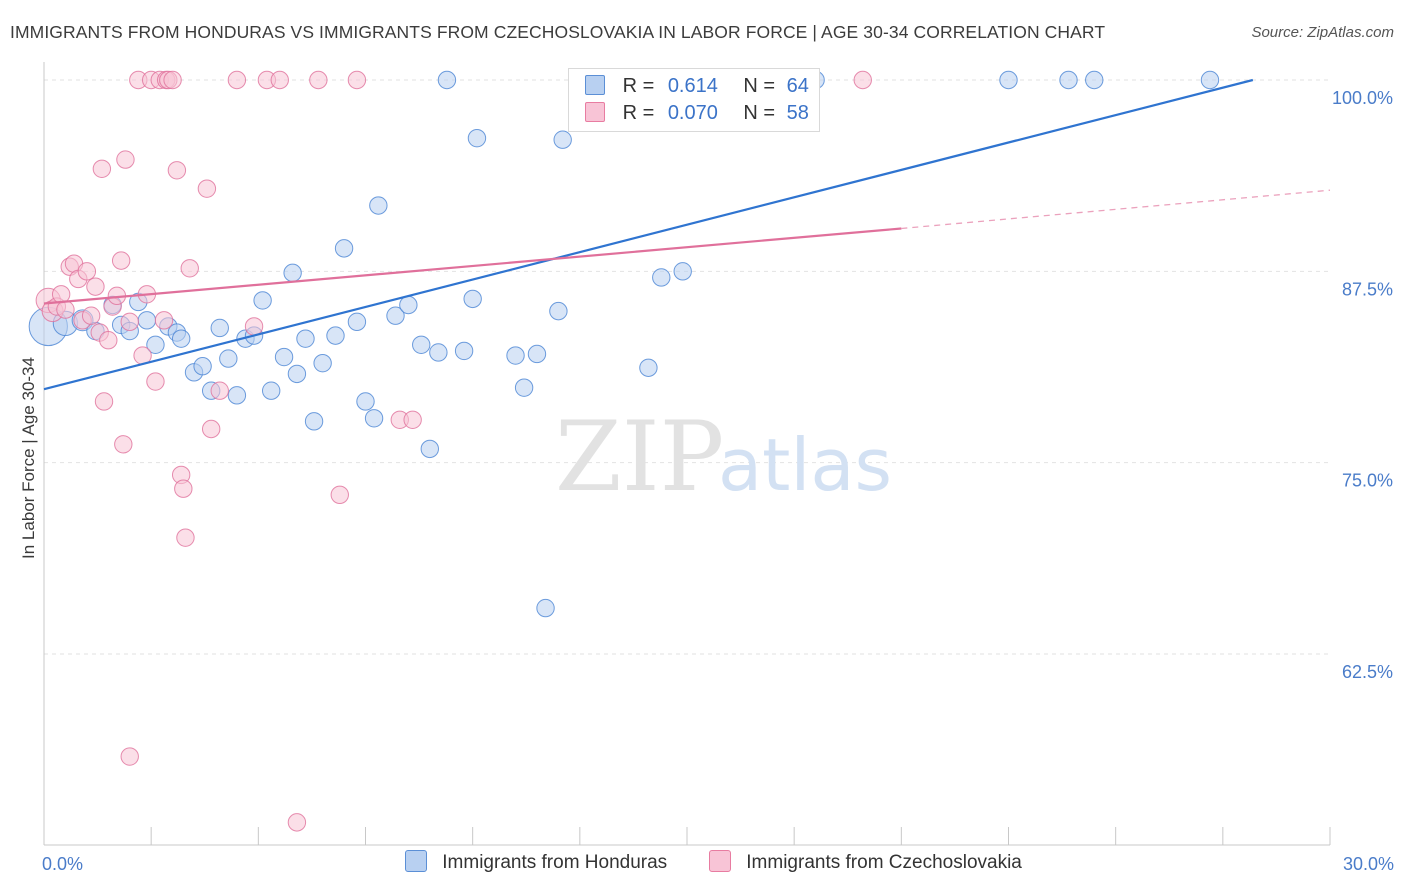  Describe the element at coordinates (1322, 32) in the screenshot. I see `chart-source: Source: ZipAtlas.com` at that location.